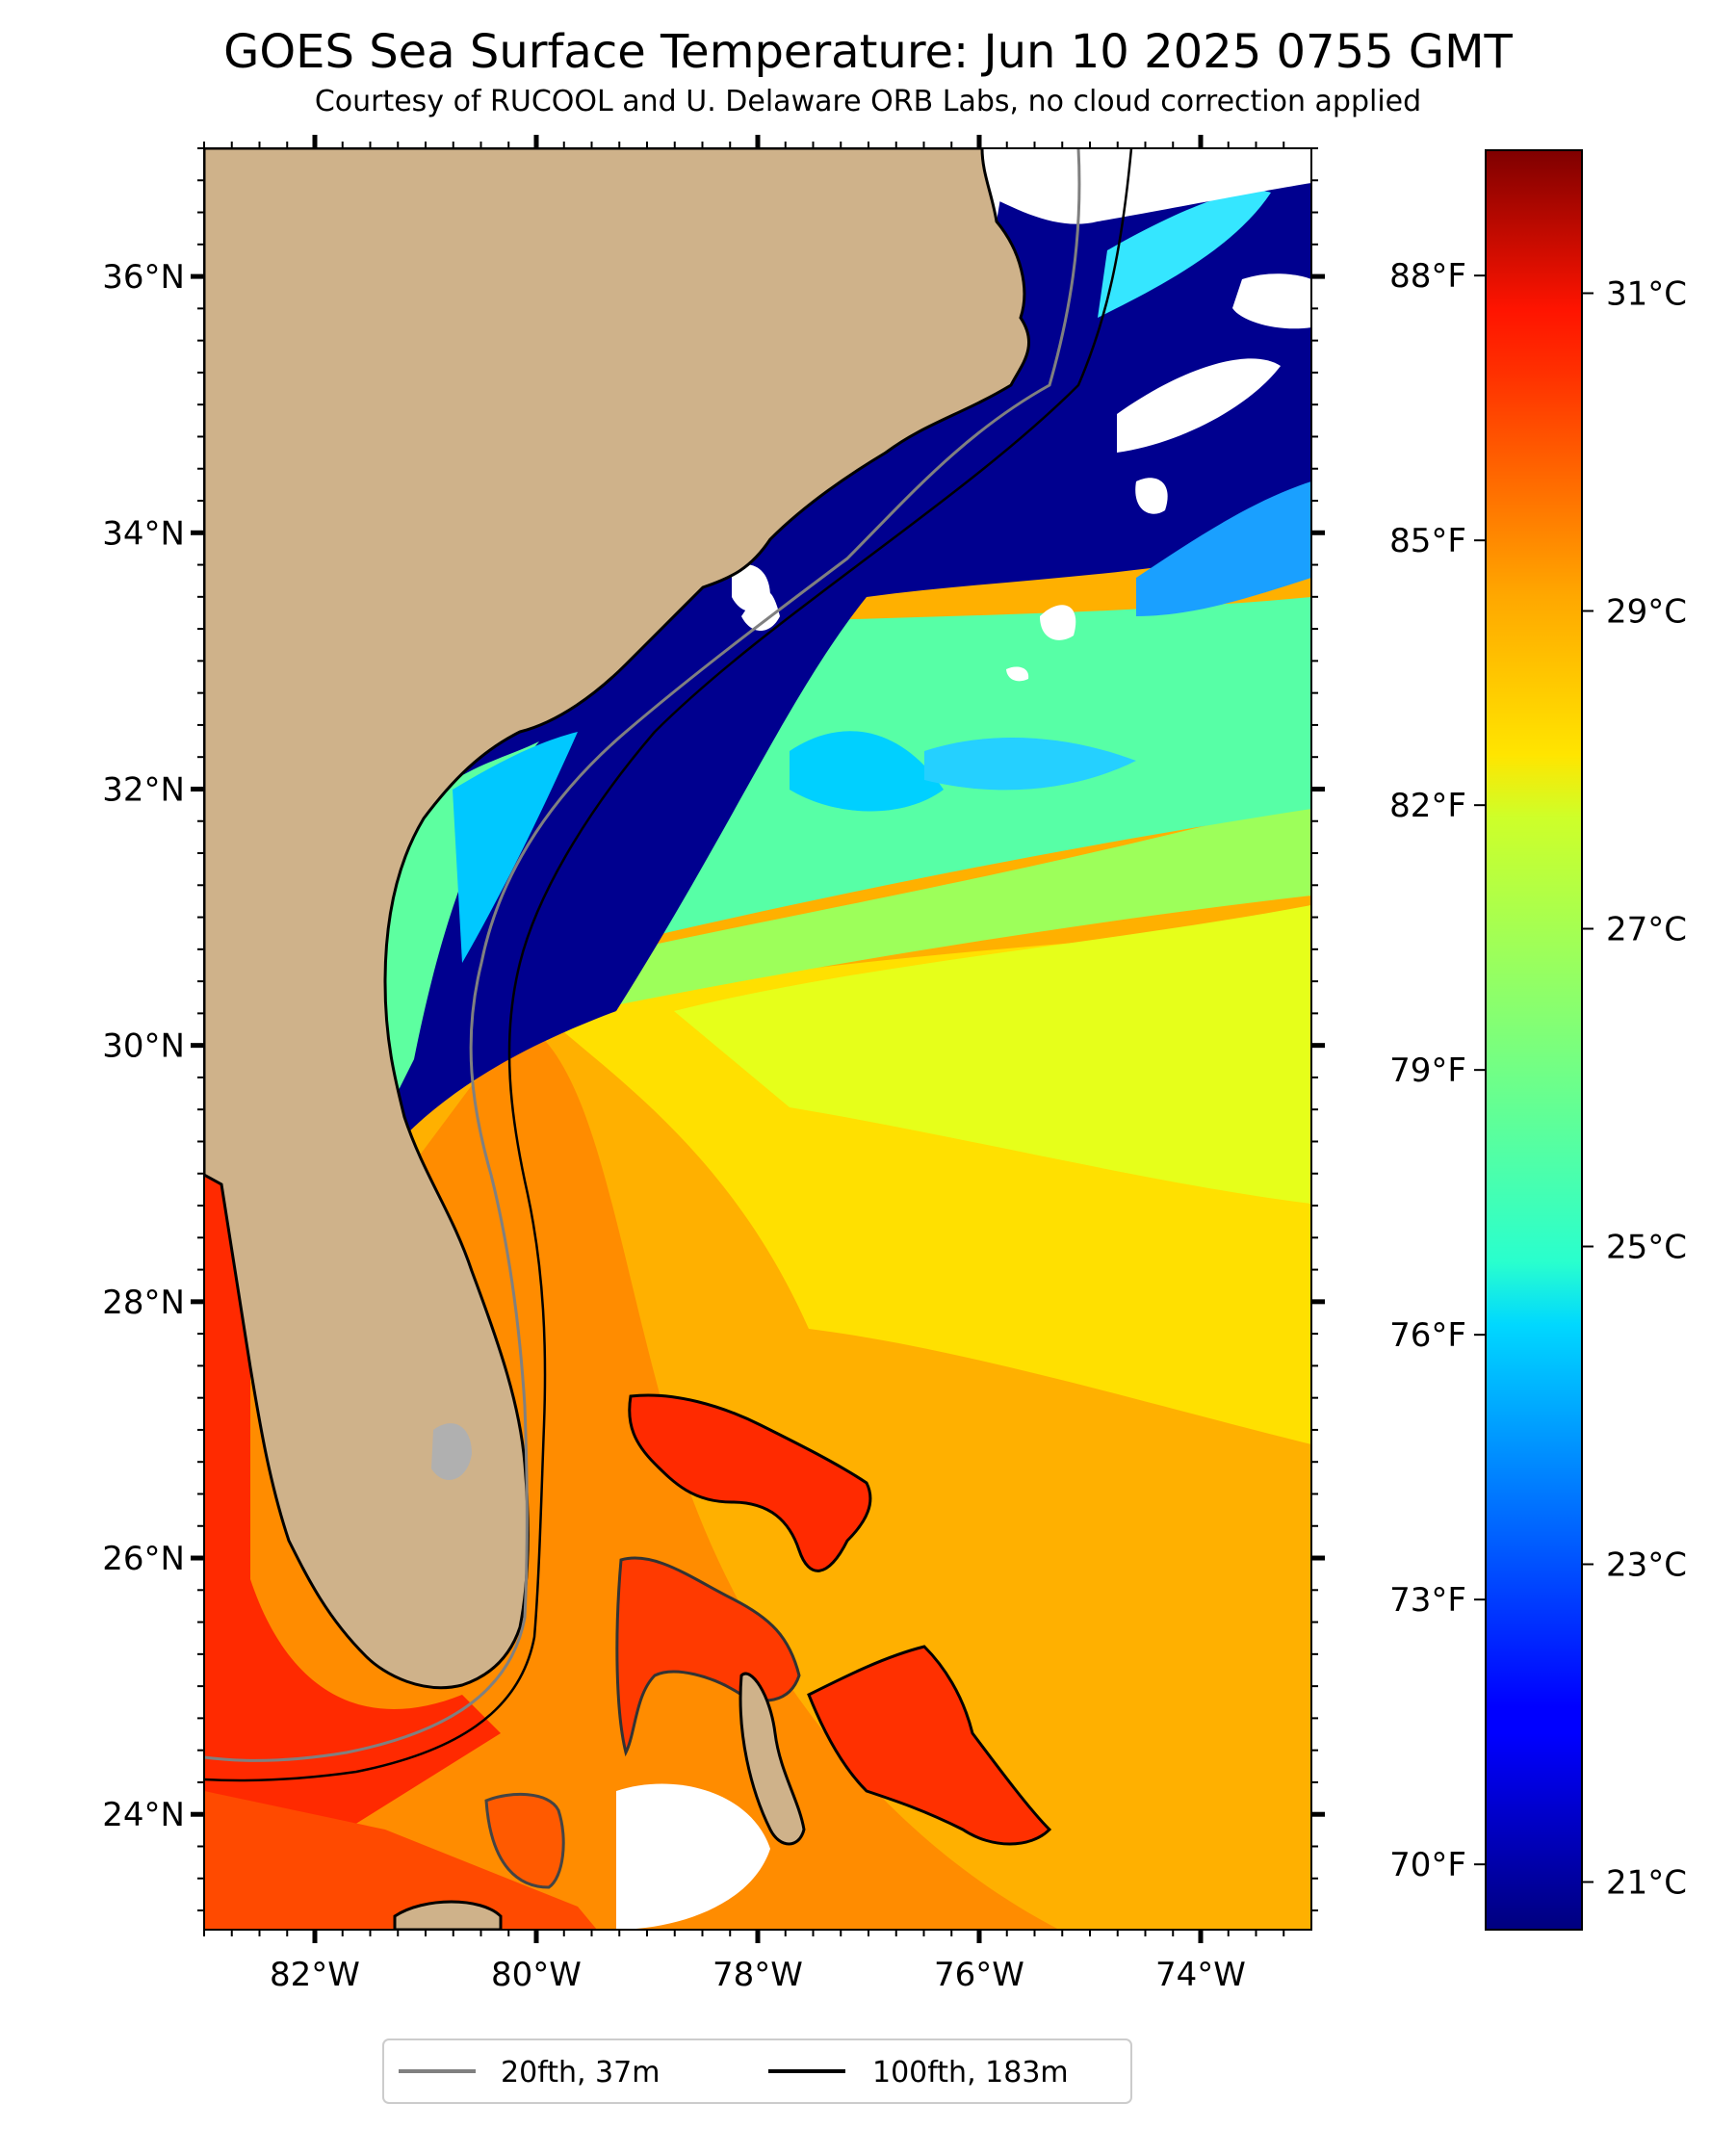 The width and height of the screenshot is (1736, 2129). Describe the element at coordinates (1427, 806) in the screenshot. I see `fahrenheit-tick-label: 82°F` at that location.